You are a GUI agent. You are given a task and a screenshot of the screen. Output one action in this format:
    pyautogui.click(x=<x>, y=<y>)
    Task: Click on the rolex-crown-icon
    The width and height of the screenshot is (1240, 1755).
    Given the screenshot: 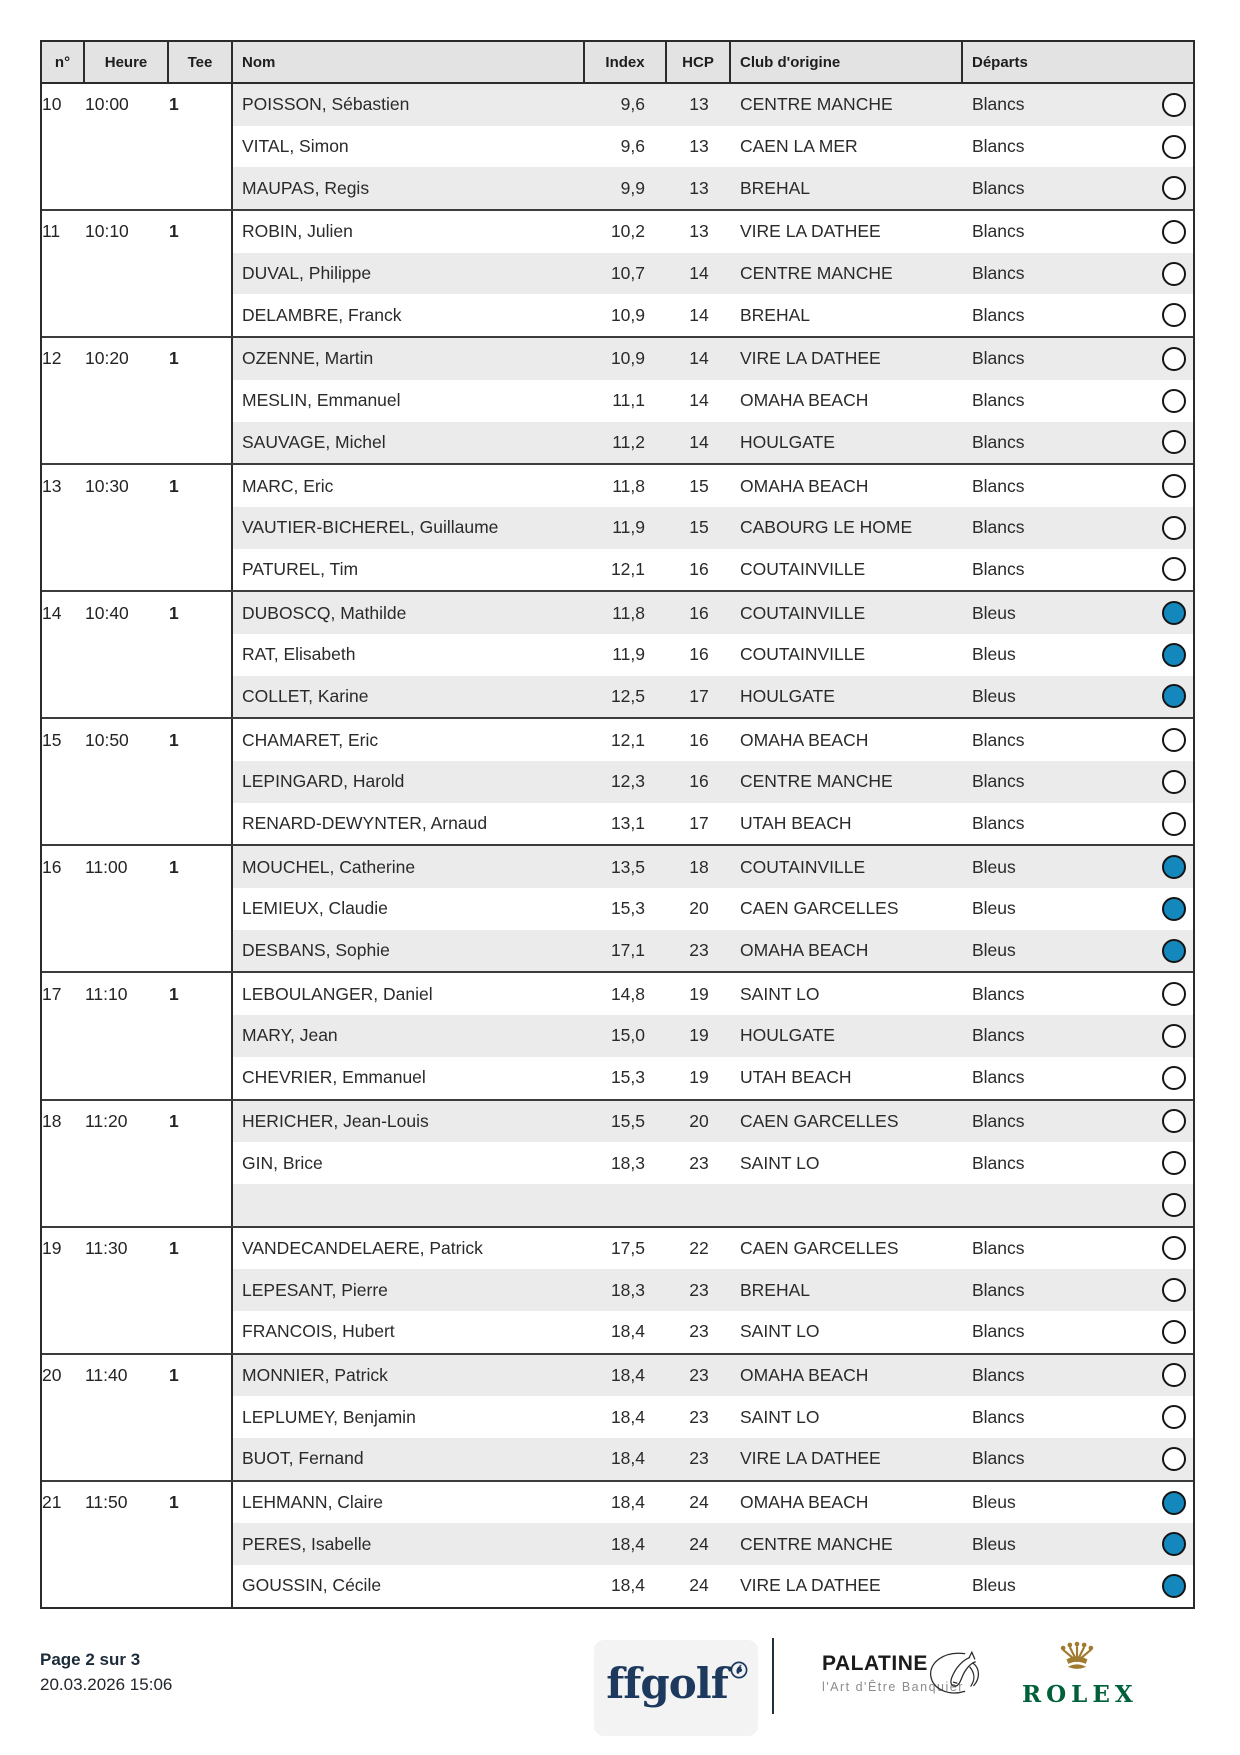 What is the action you would take?
    pyautogui.click(x=1077, y=1659)
    